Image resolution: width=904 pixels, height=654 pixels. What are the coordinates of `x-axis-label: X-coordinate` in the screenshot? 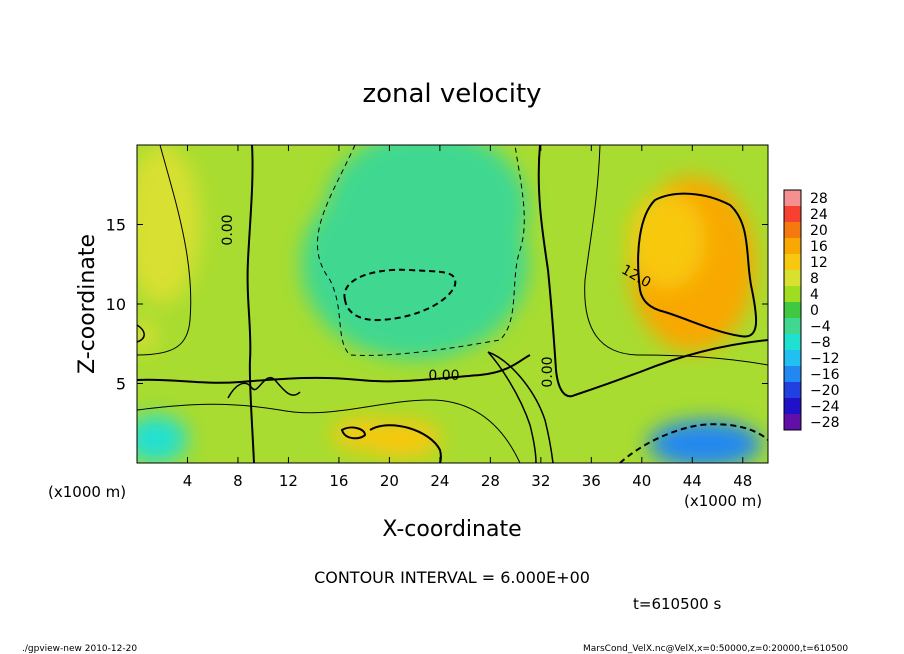 It's located at (451, 529).